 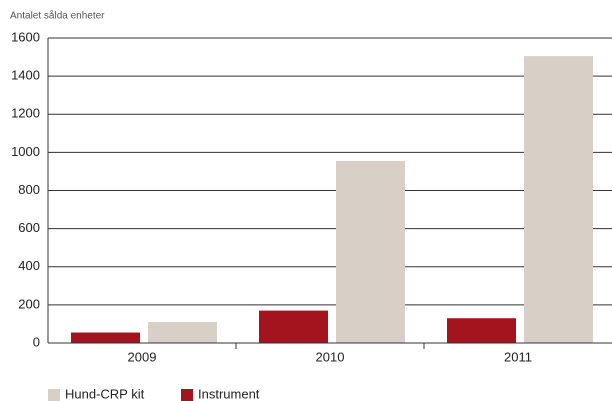 What do you see at coordinates (29, 227) in the screenshot?
I see `y-tick-label: 600` at bounding box center [29, 227].